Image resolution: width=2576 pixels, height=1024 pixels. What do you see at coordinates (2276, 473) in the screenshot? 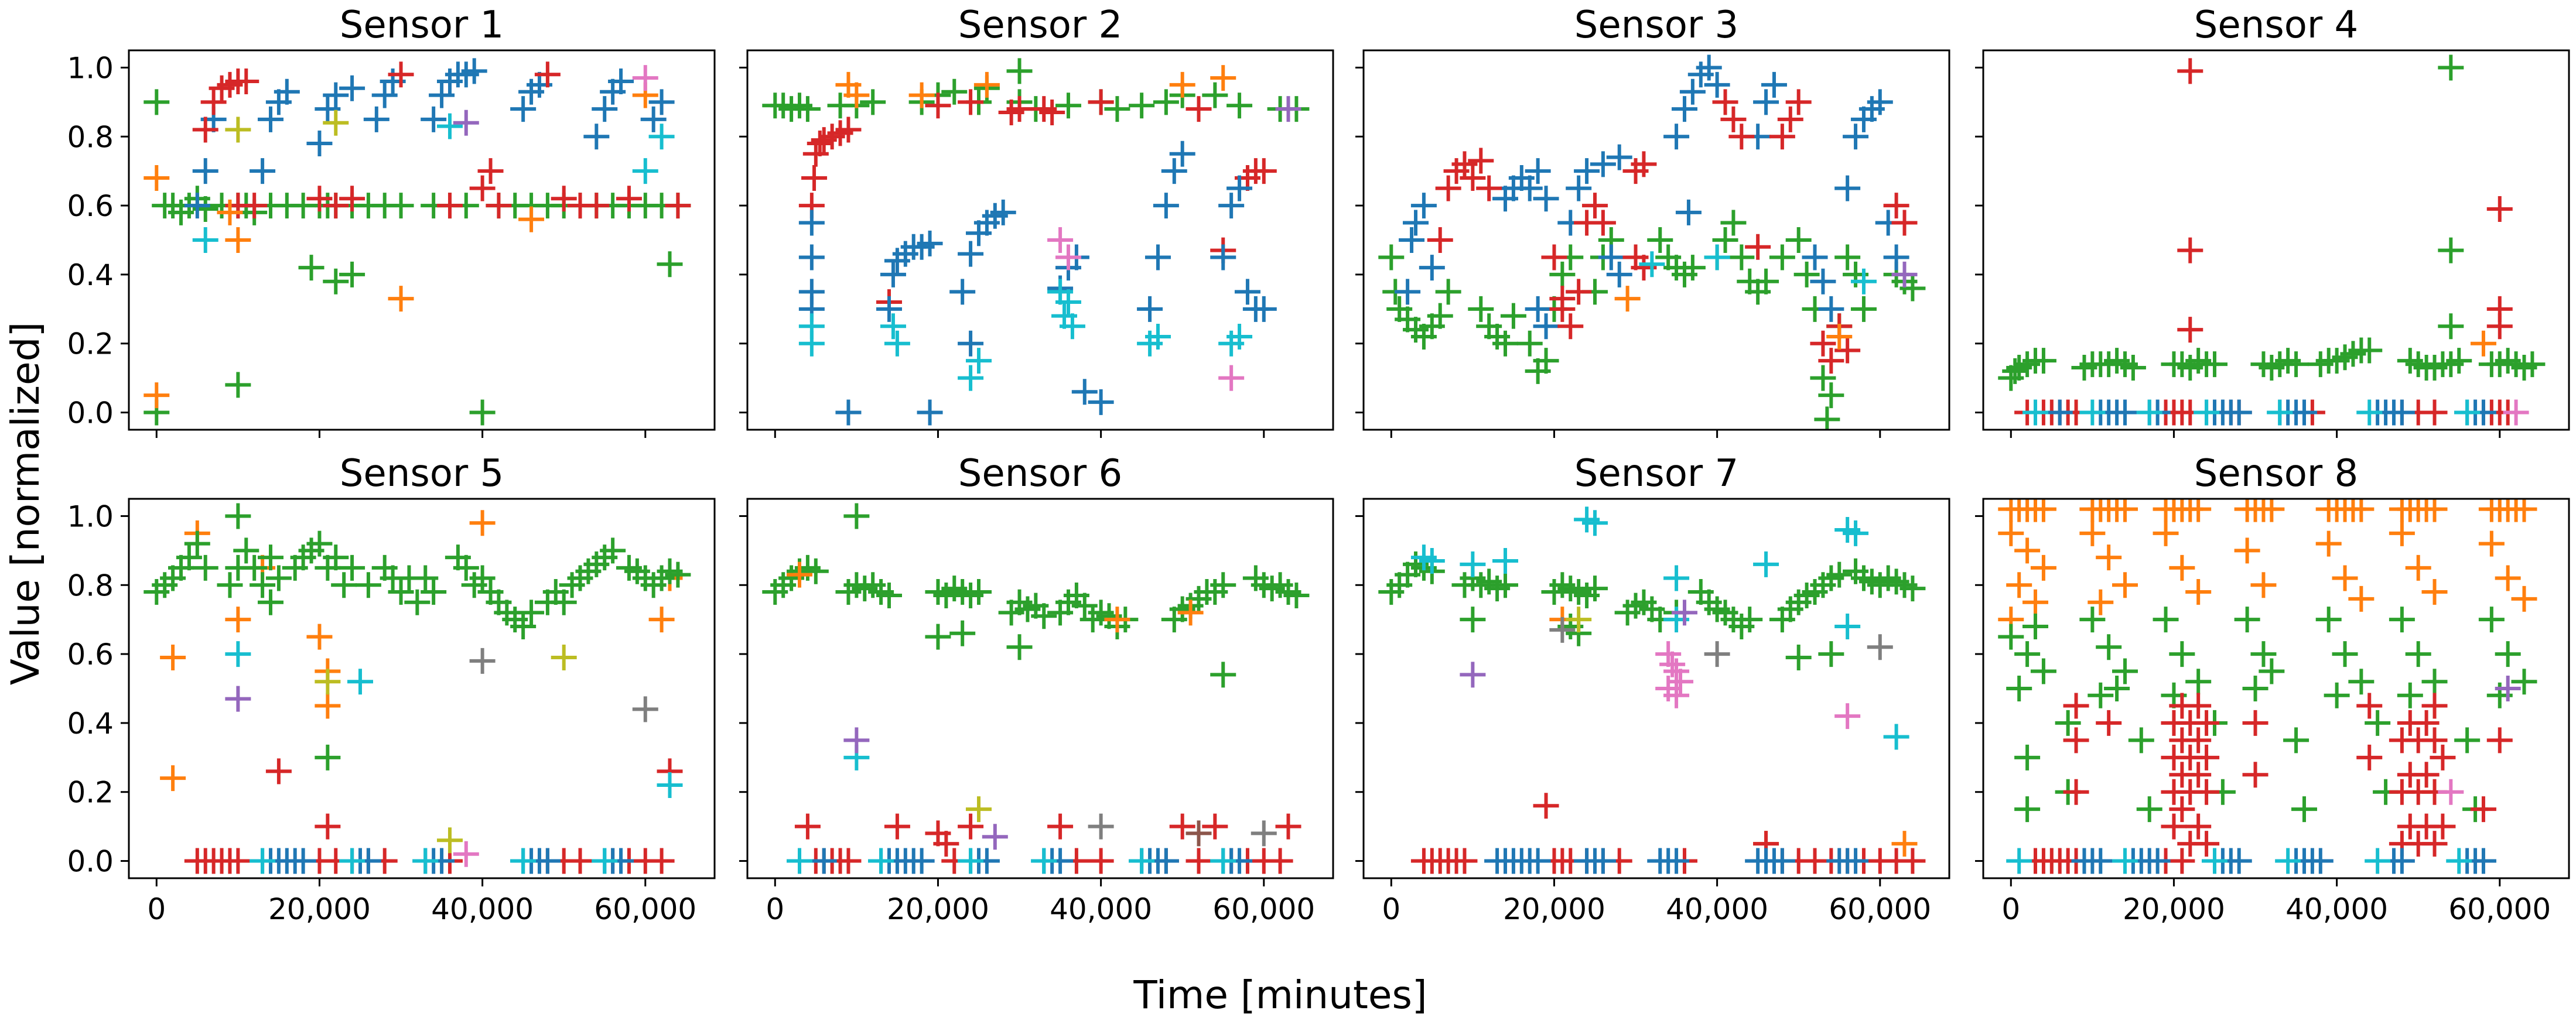
I see `subplot-title: Sensor 8` at bounding box center [2276, 473].